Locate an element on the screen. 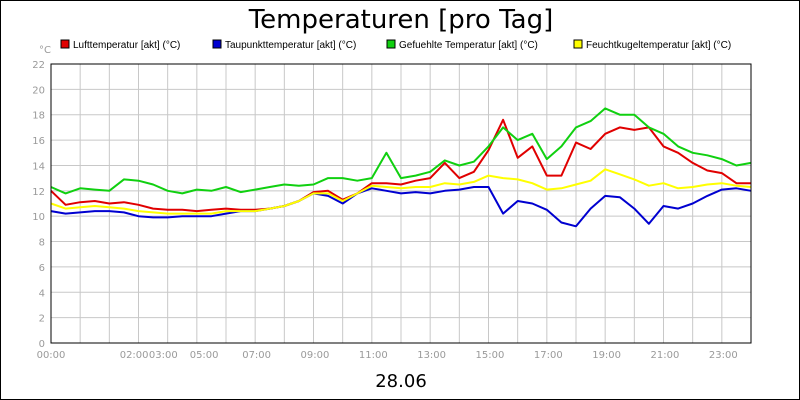  x-tick-label: 09:00 is located at coordinates (315, 355).